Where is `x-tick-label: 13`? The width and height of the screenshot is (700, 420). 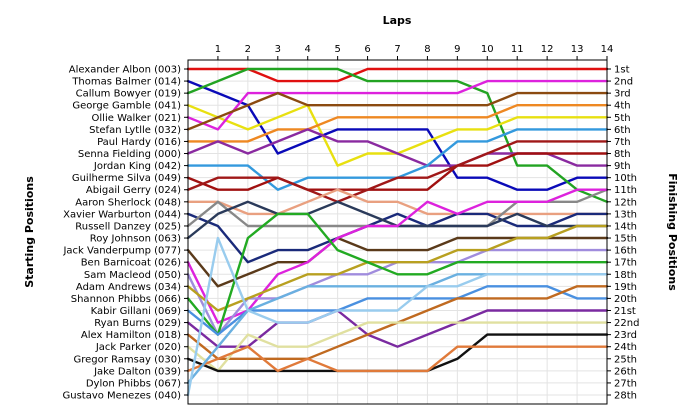 x-tick-label: 13 is located at coordinates (577, 49).